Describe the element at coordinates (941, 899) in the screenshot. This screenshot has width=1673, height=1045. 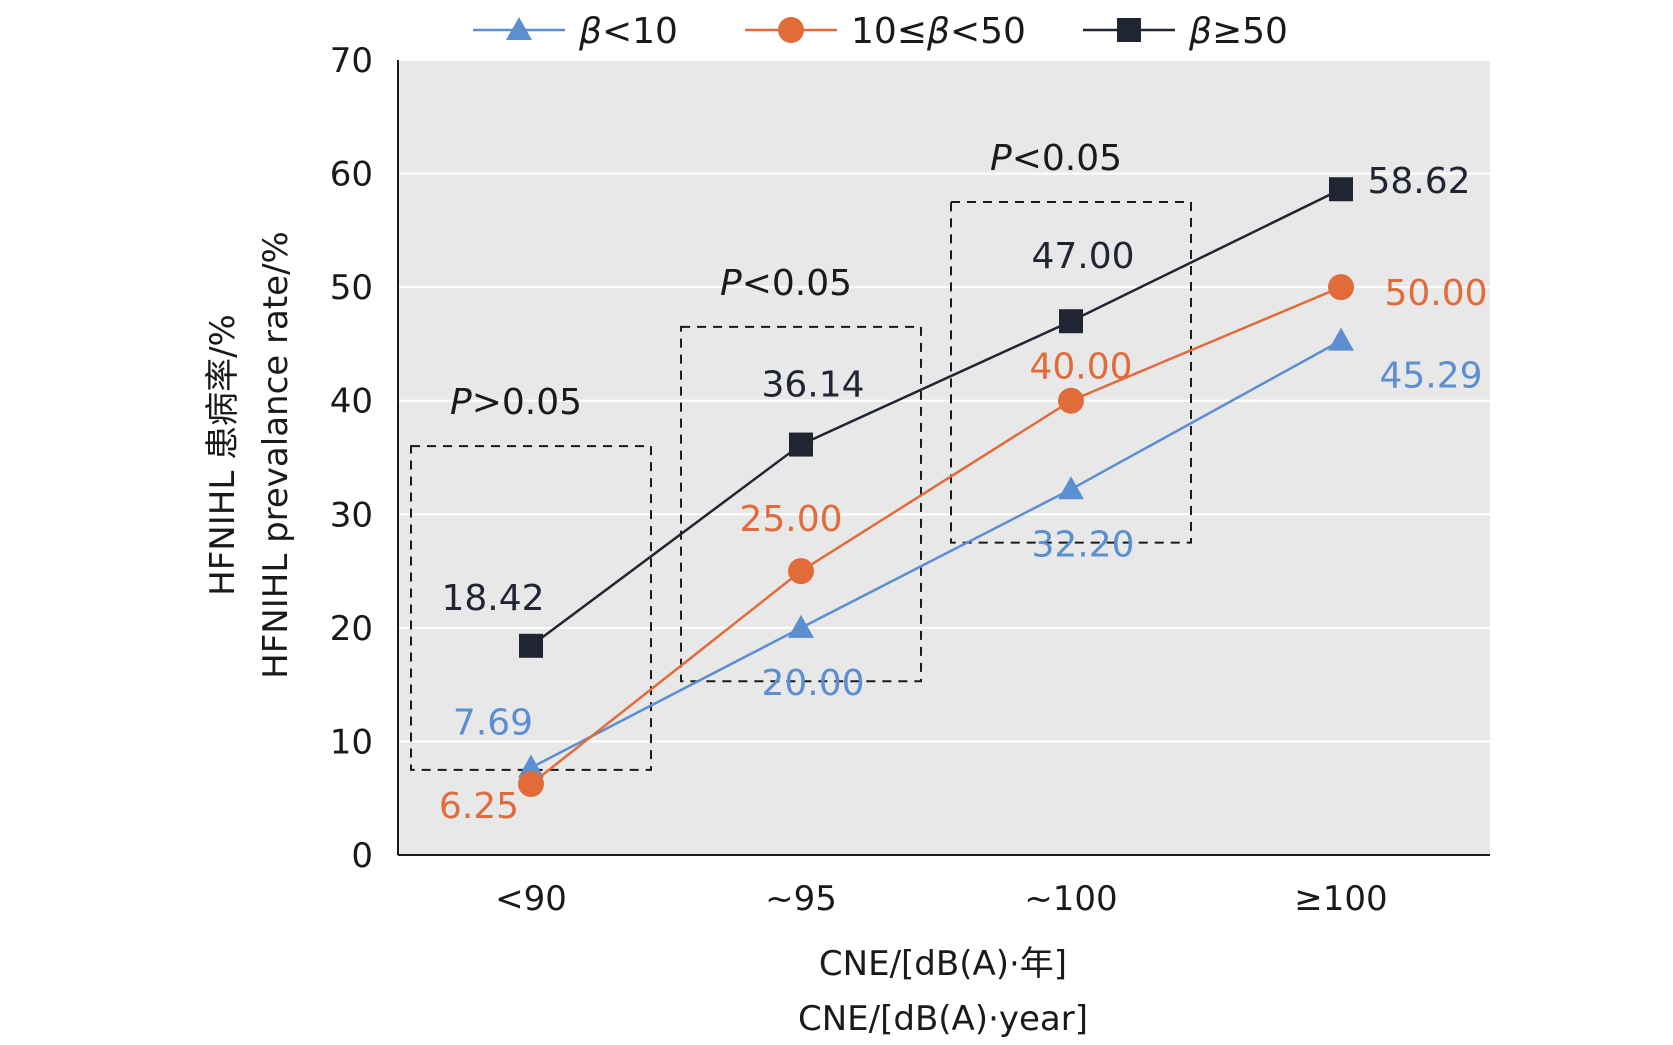
I see `x-tick-labels: <90 ~95 ~100 ≥100` at that location.